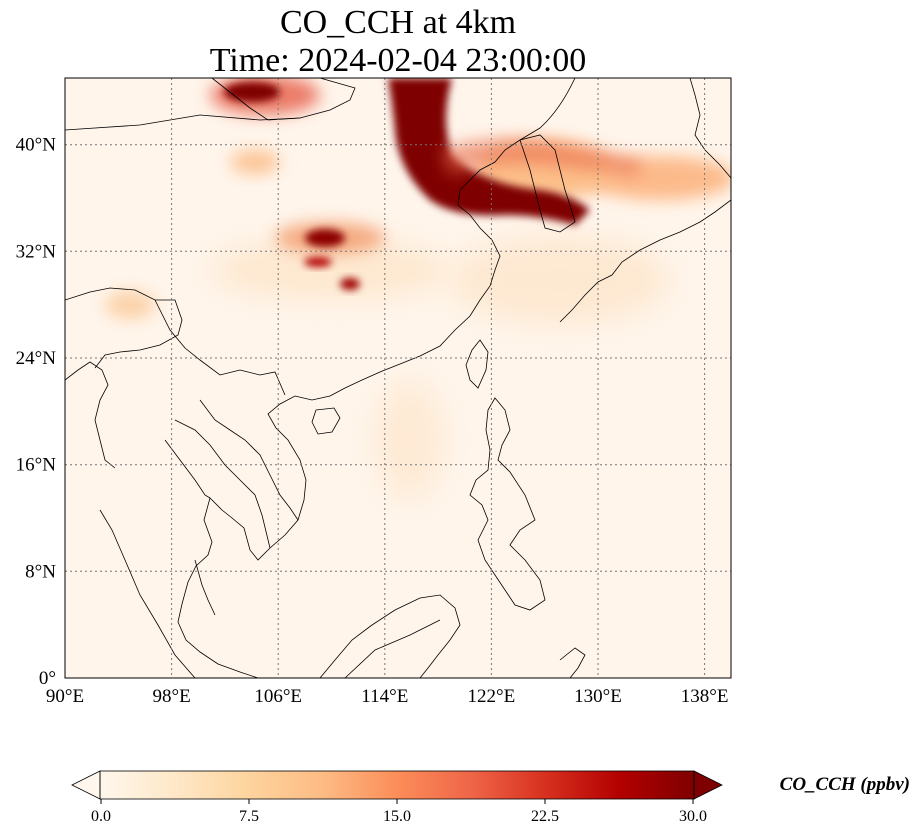 The width and height of the screenshot is (921, 836). What do you see at coordinates (36, 358) in the screenshot?
I see `lat-label-24: 24°N` at bounding box center [36, 358].